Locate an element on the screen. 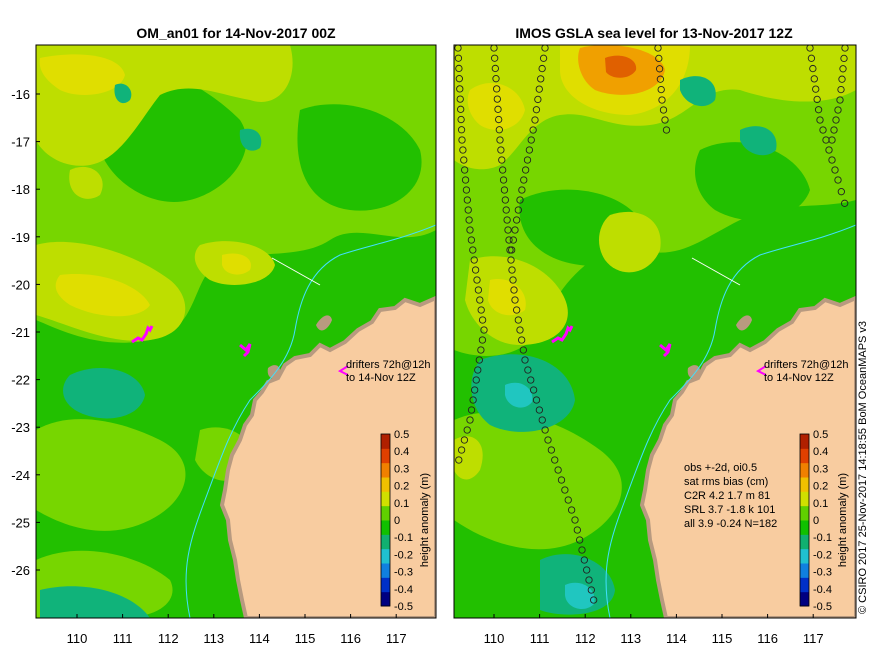 The width and height of the screenshot is (880, 660). lat-tick-label: -25 is located at coordinates (20, 522).